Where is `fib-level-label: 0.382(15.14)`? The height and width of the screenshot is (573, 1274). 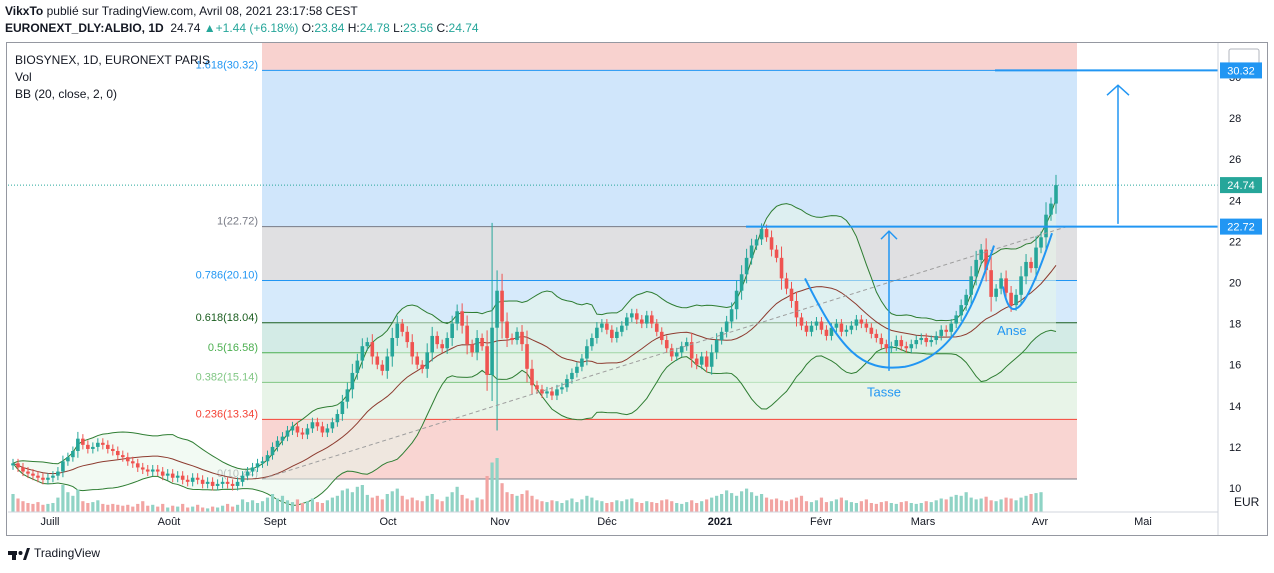
fib-level-label: 0.382(15.14) is located at coordinates (227, 377).